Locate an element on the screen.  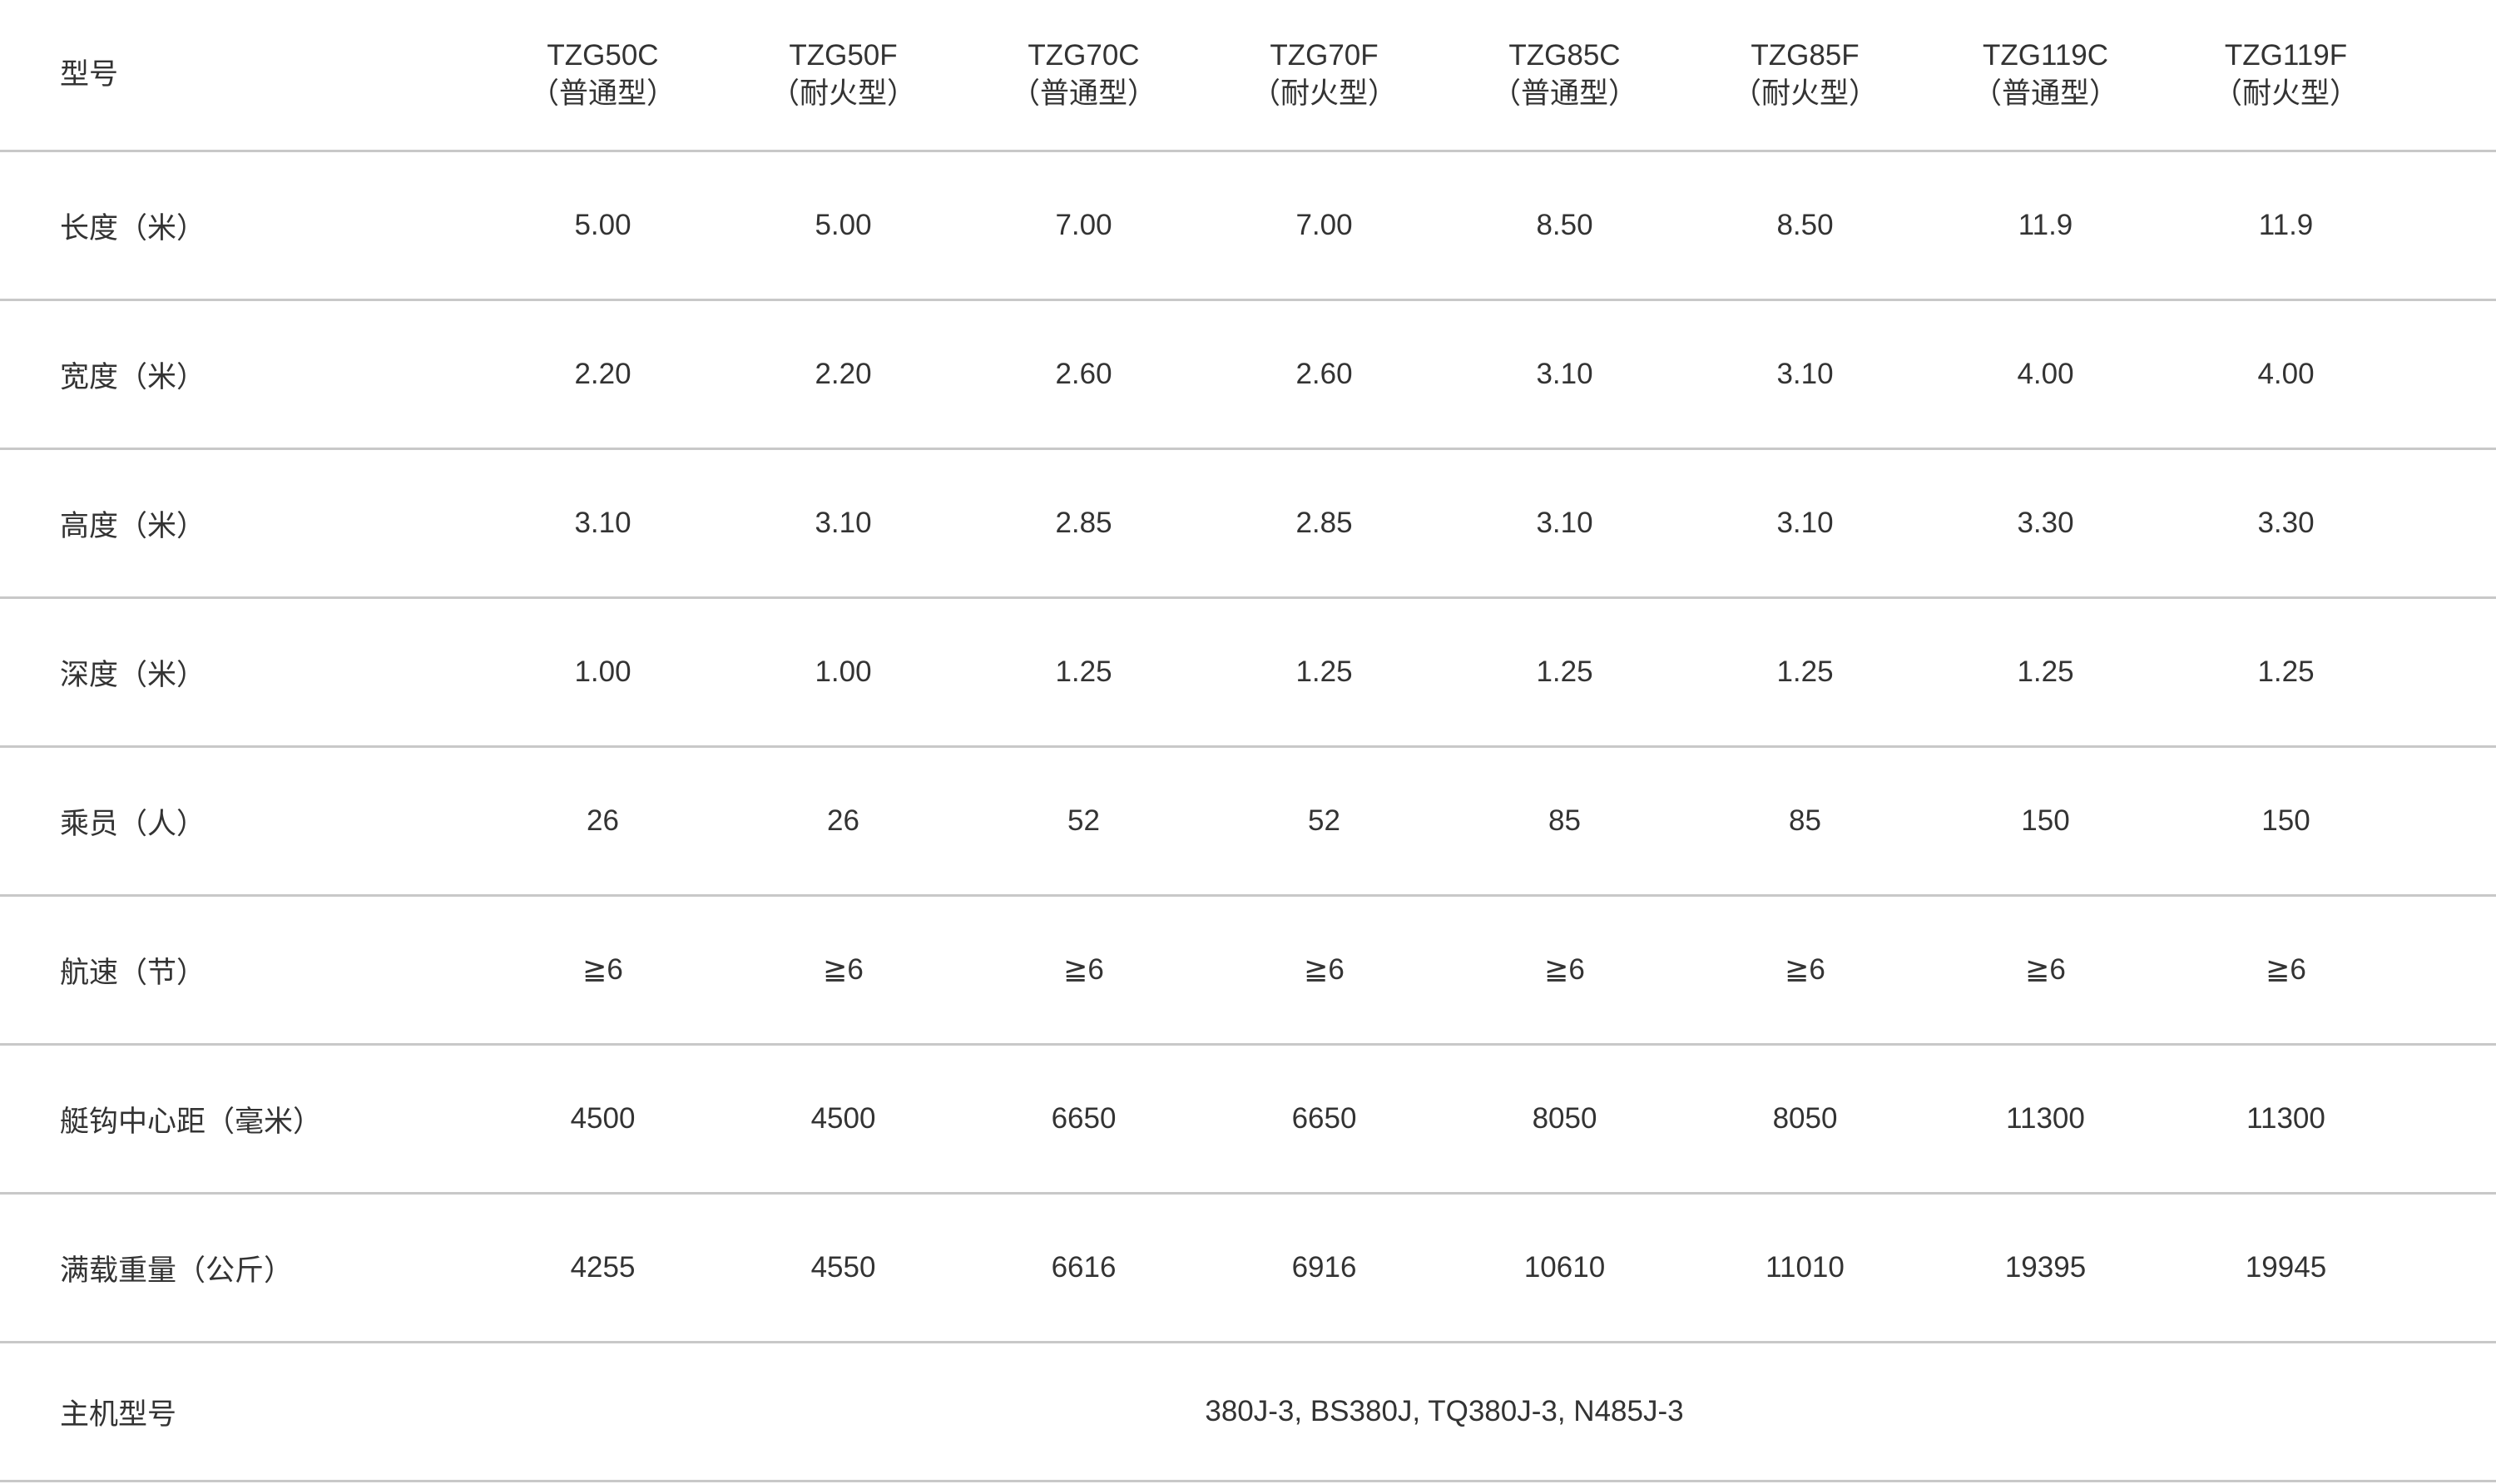
row-label: 长度（米） is located at coordinates (241, 226).